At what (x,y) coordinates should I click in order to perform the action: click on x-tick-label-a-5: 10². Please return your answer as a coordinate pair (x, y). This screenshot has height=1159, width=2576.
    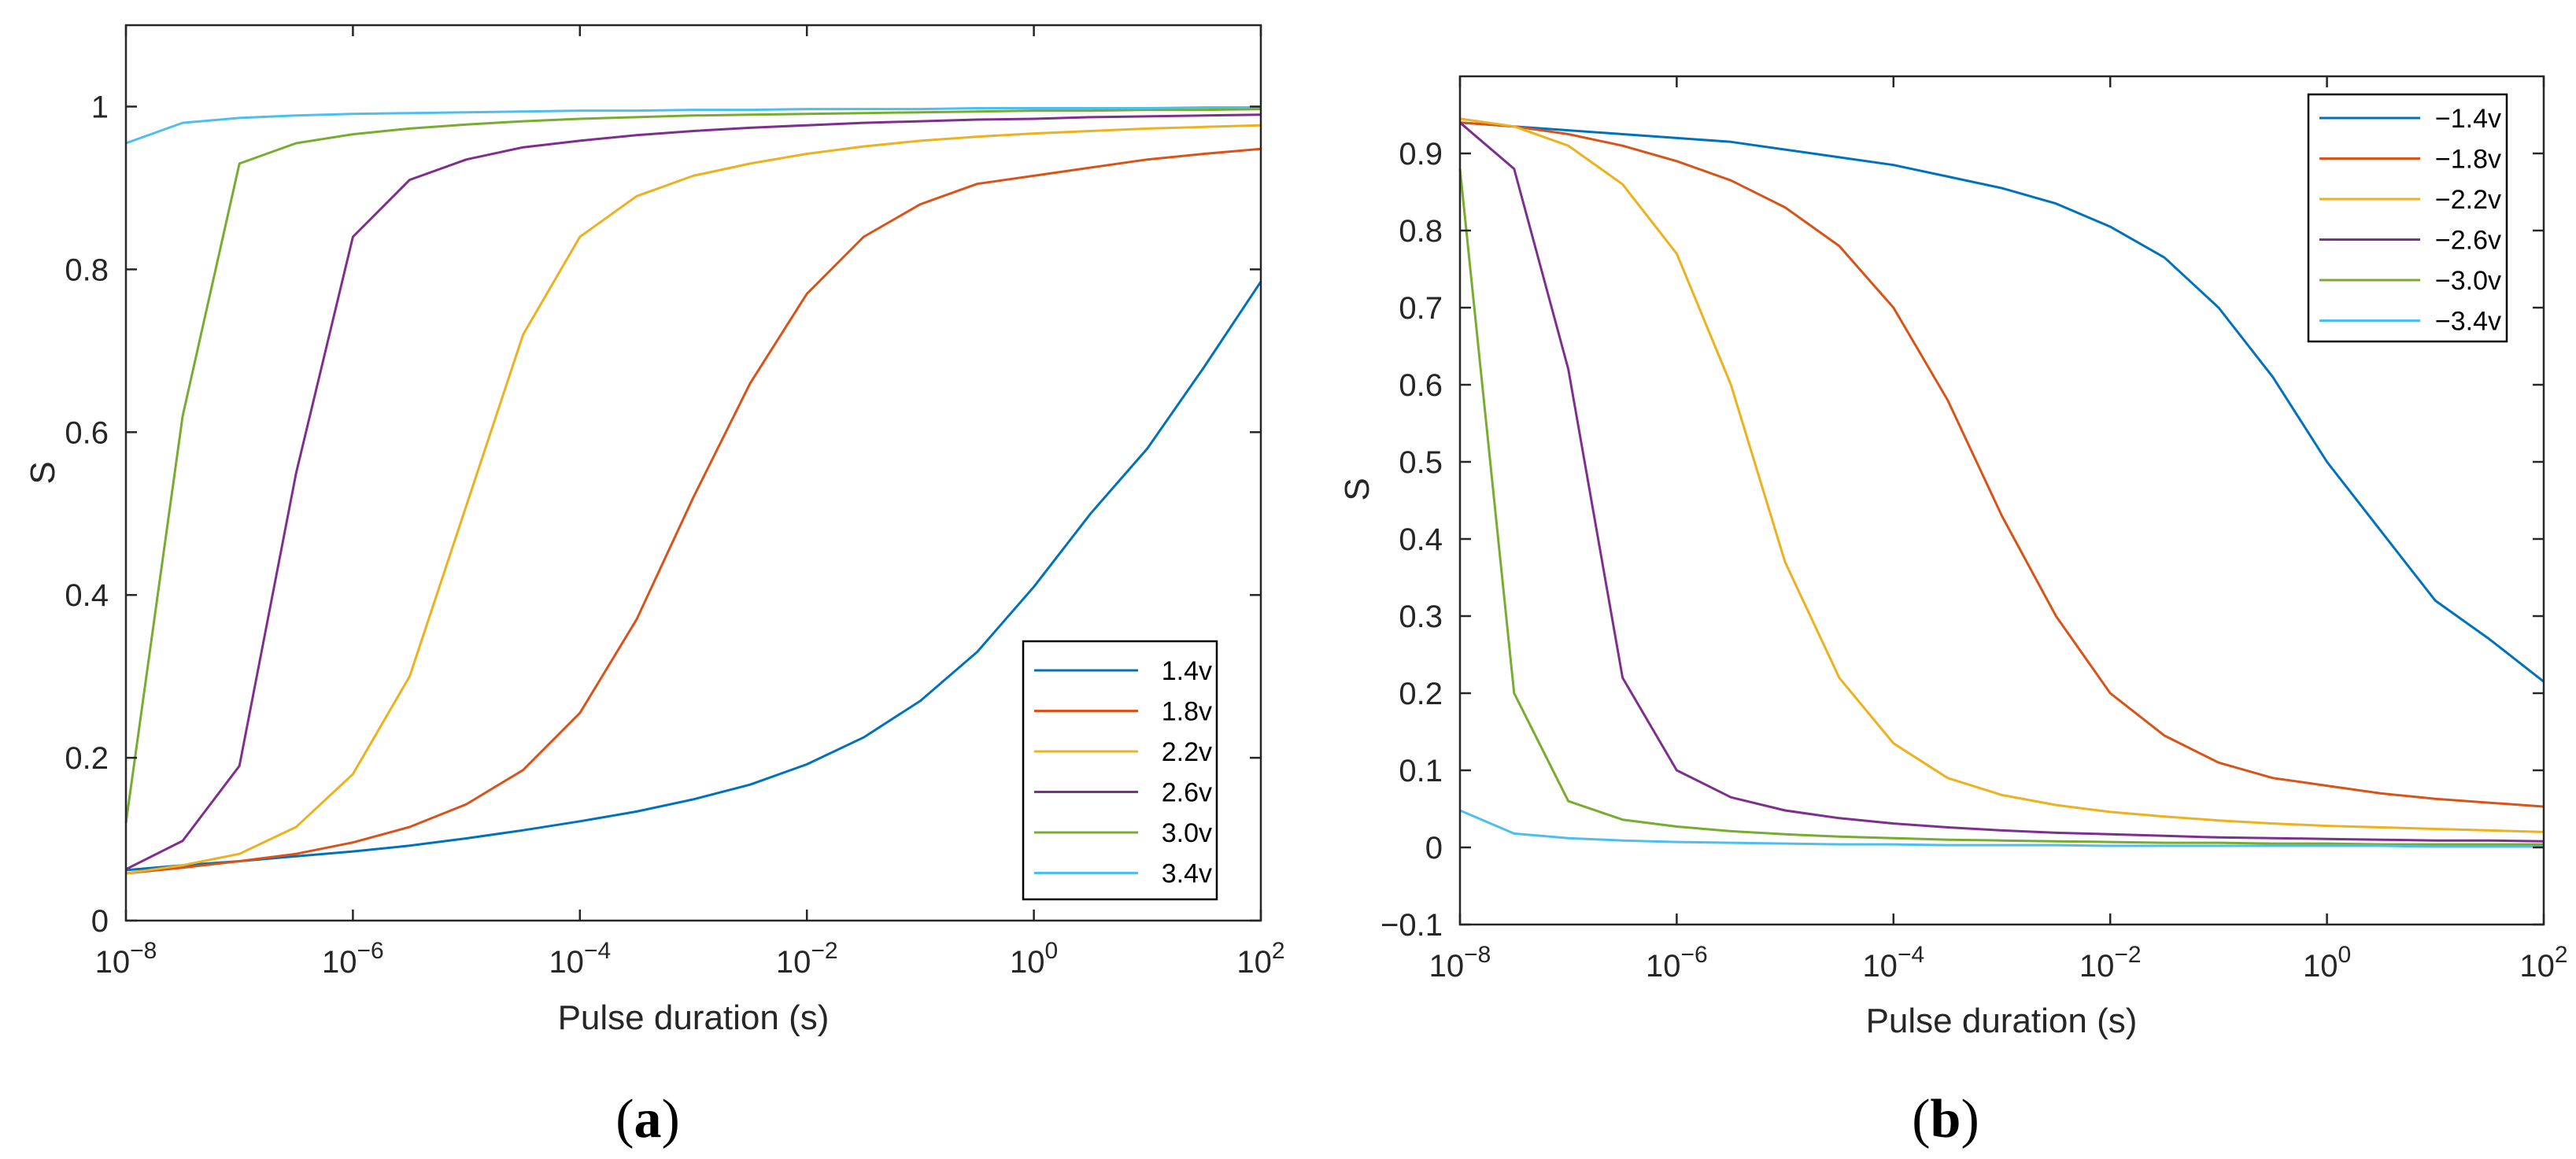
    Looking at the image, I should click on (1260, 959).